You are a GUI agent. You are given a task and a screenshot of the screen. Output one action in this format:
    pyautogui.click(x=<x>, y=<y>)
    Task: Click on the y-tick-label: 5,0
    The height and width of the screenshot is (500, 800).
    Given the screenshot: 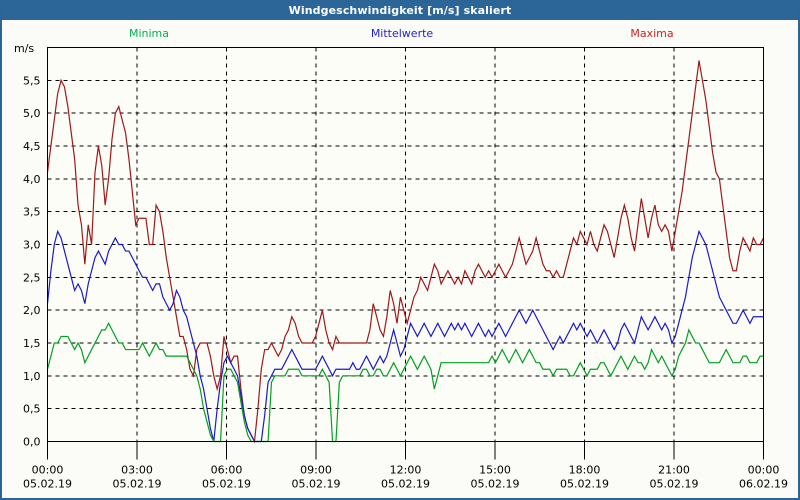 What is the action you would take?
    pyautogui.click(x=32, y=113)
    